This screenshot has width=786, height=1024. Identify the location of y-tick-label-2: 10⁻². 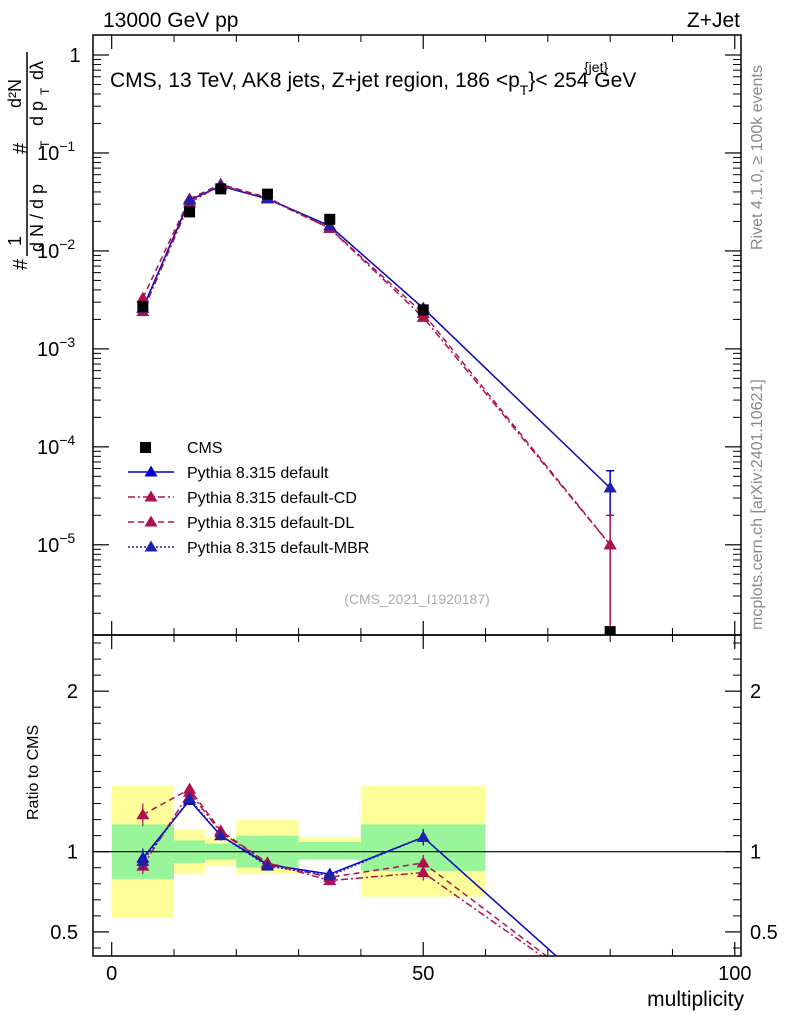
(56, 249).